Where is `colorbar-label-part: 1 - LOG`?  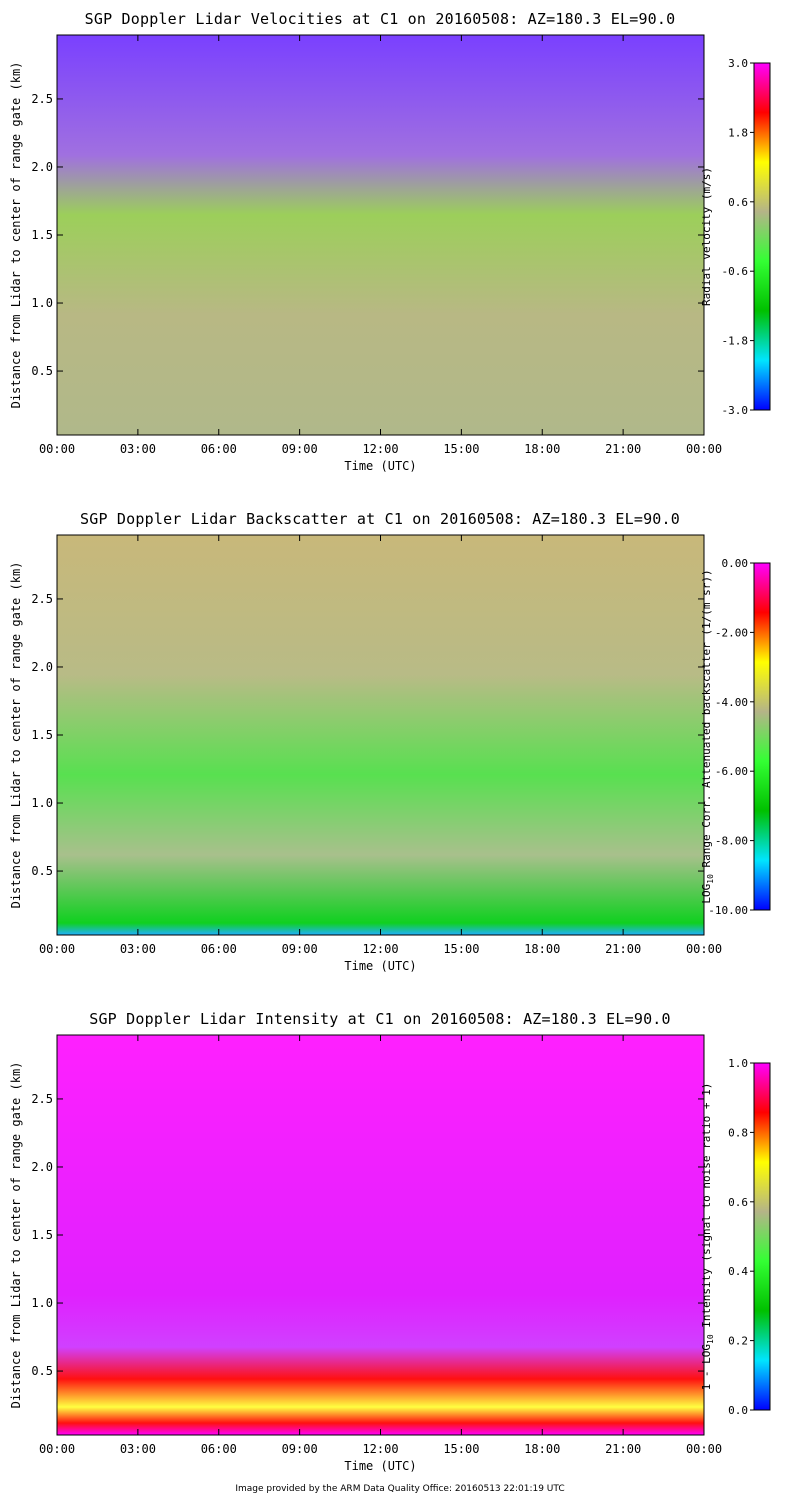
colorbar-label-part: 1 - LOG is located at coordinates (706, 1367).